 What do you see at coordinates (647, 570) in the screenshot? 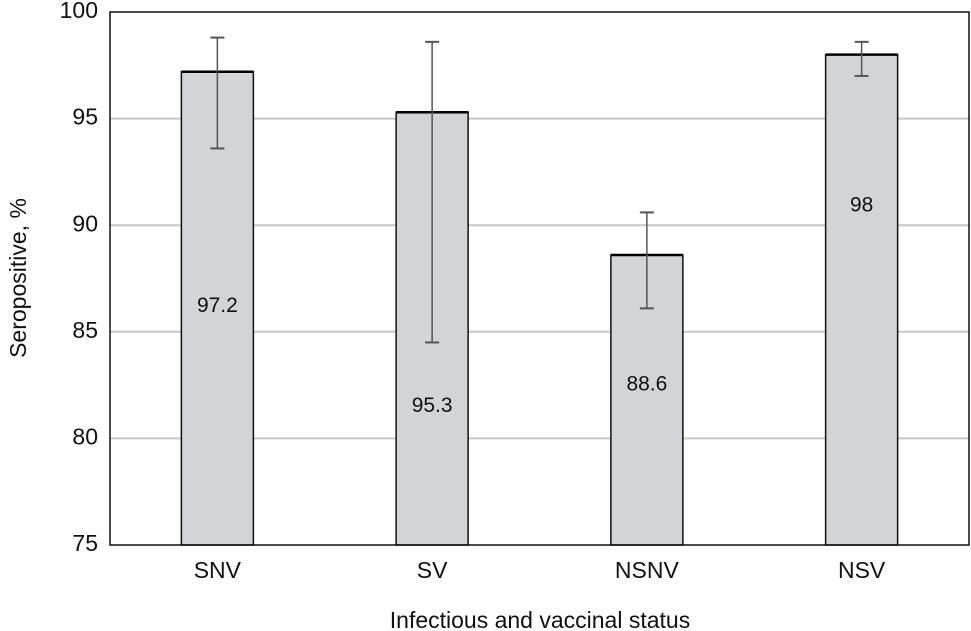
I see `x-tick-label: NSNV` at bounding box center [647, 570].